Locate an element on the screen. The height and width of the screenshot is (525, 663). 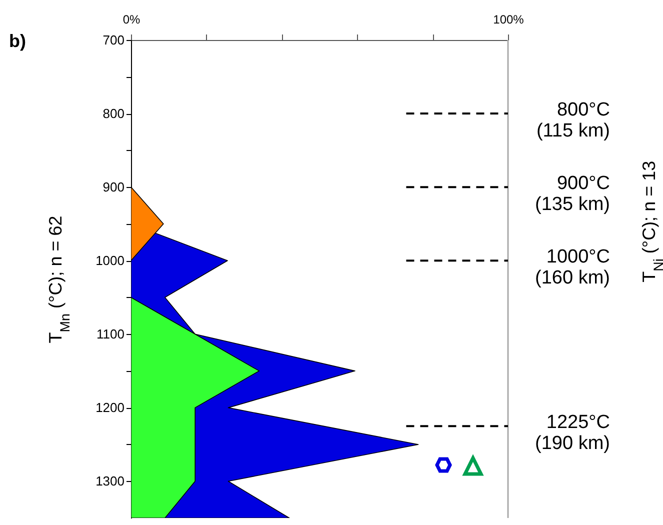
y-tick-label: 800 is located at coordinates (113, 114).